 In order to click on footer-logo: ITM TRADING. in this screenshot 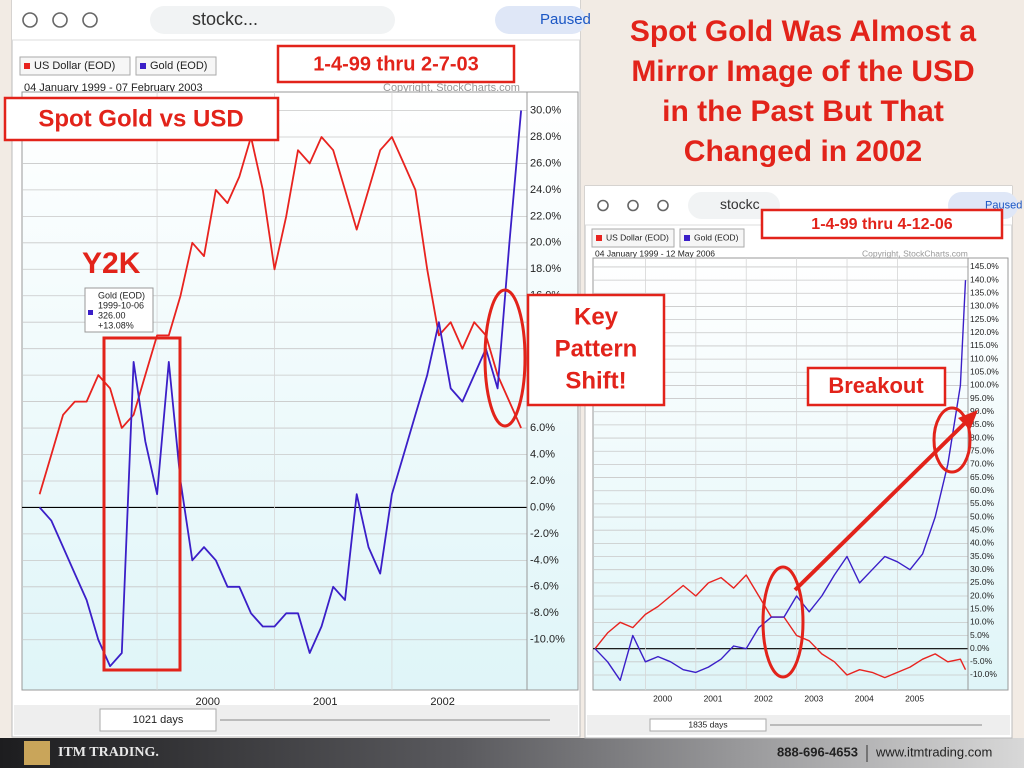, I will do `click(108, 752)`.